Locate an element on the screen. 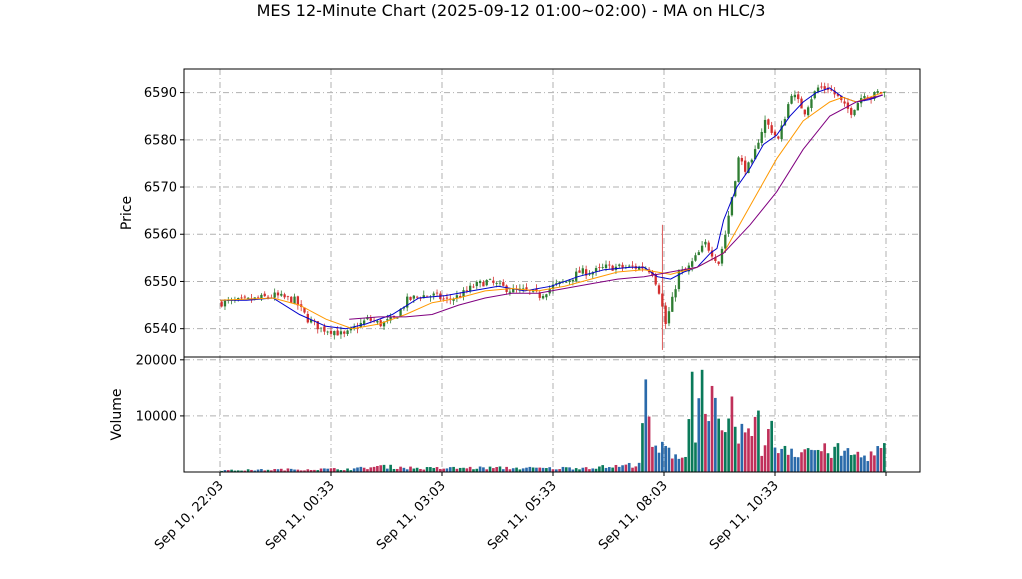  x-tick-label: Sep 11, 03:03 is located at coordinates (411, 515).